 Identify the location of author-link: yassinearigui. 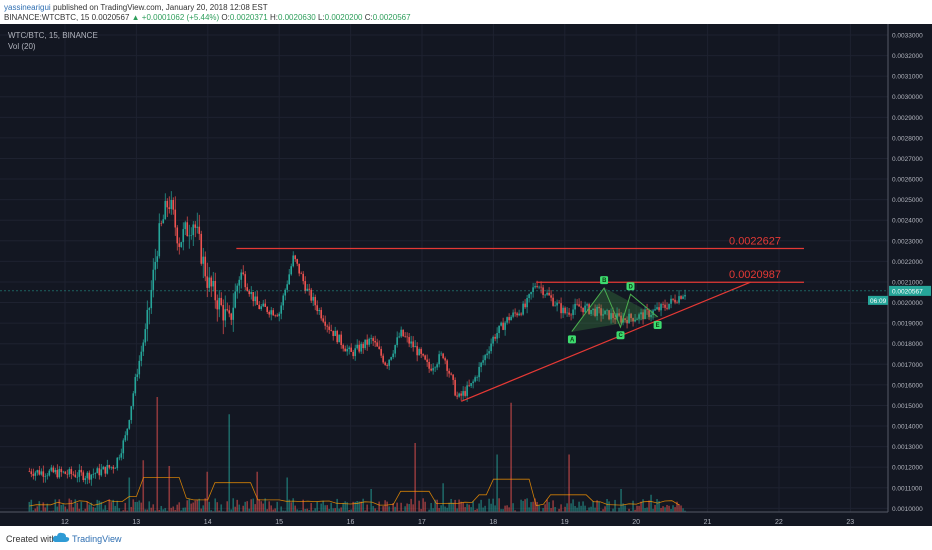
(27, 7).